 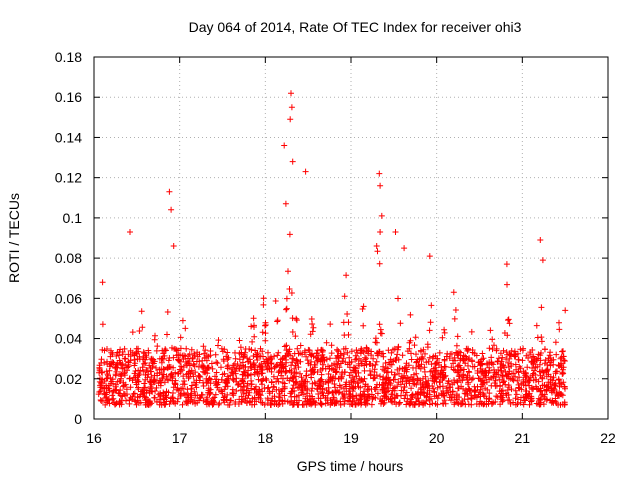 What do you see at coordinates (351, 438) in the screenshot?
I see `x-tick-label: 19` at bounding box center [351, 438].